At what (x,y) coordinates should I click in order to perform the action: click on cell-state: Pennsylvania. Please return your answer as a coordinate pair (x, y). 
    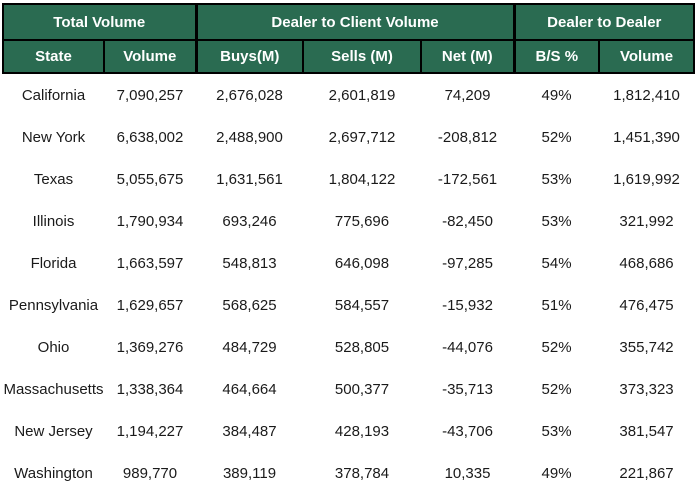
    Looking at the image, I should click on (53, 305).